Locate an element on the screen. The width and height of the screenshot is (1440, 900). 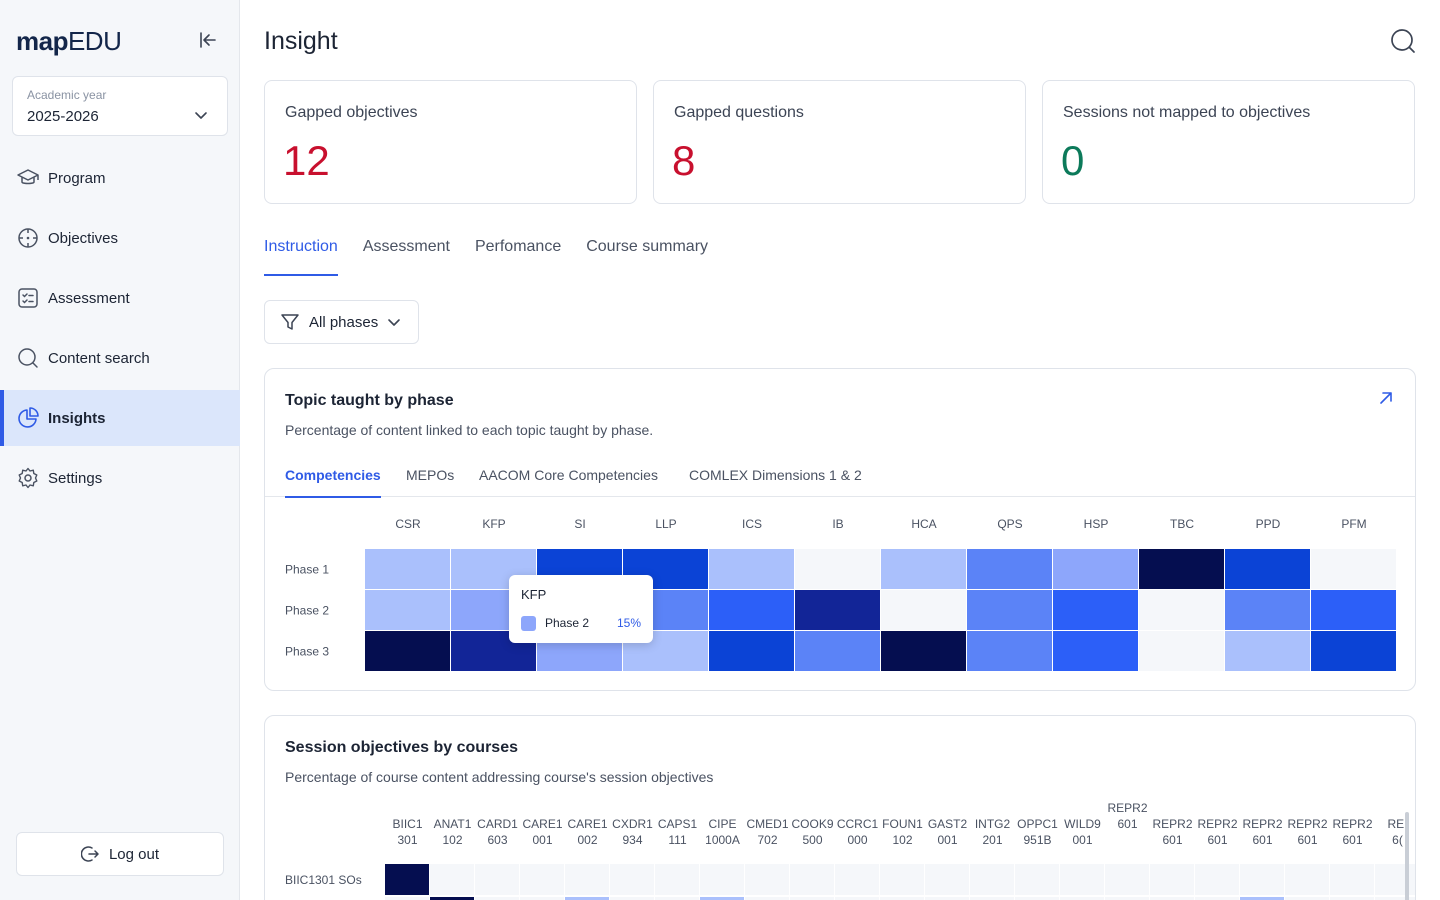
tab-assessment: Assessment is located at coordinates (406, 246).